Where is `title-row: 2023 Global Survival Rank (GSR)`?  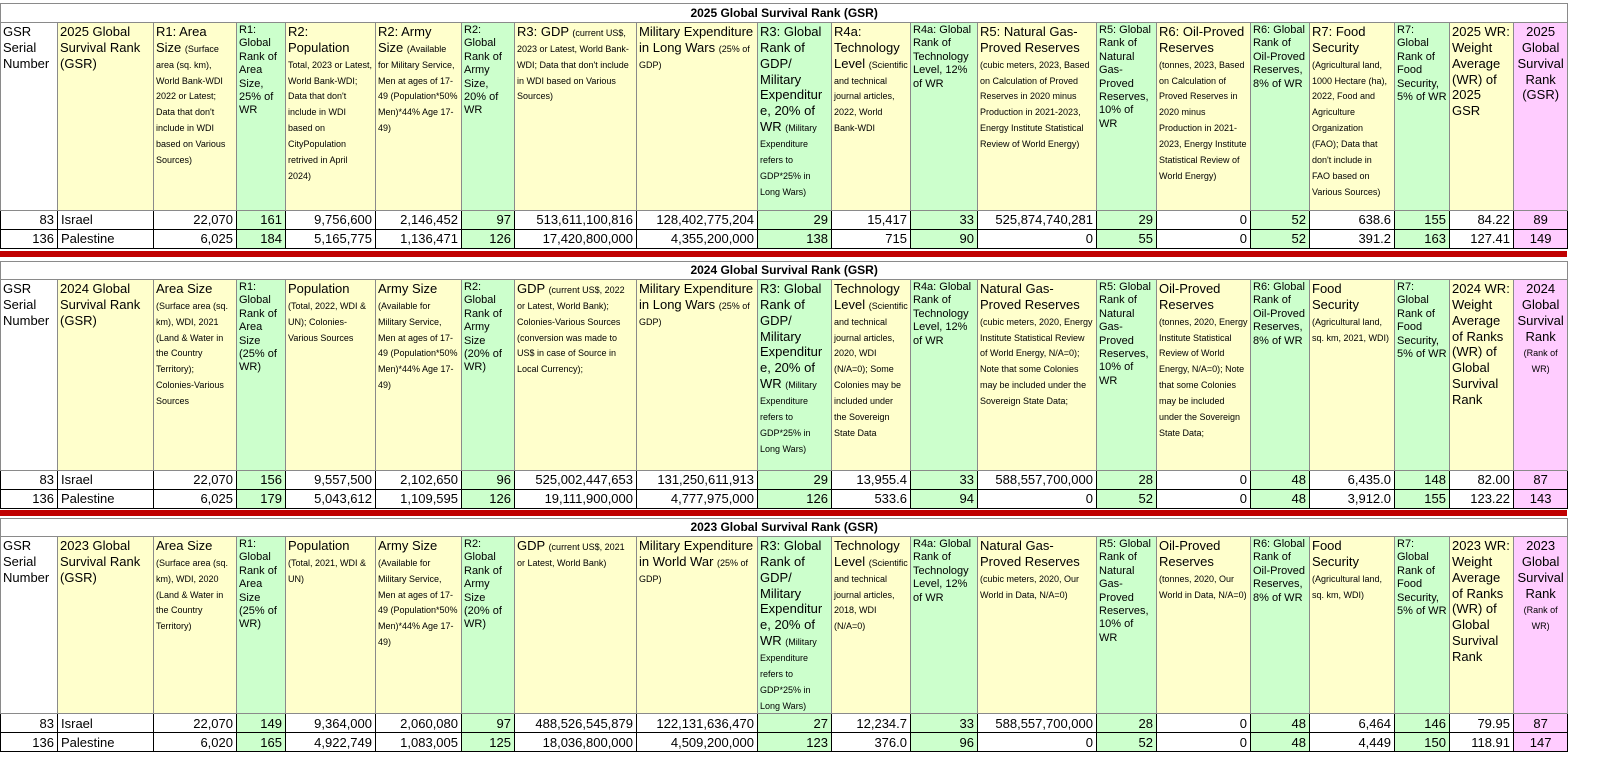 title-row: 2023 Global Survival Rank (GSR) is located at coordinates (784, 527).